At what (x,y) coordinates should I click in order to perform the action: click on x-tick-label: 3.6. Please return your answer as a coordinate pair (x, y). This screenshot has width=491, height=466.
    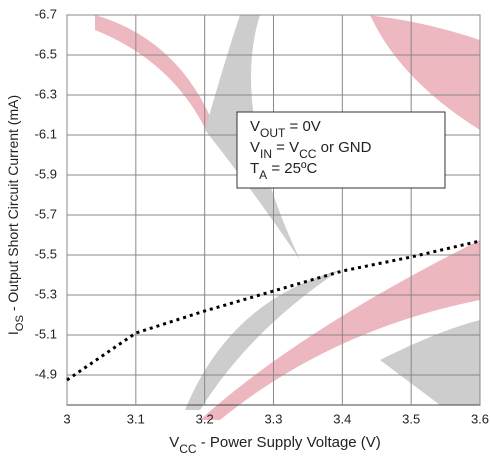
    Looking at the image, I should click on (480, 418).